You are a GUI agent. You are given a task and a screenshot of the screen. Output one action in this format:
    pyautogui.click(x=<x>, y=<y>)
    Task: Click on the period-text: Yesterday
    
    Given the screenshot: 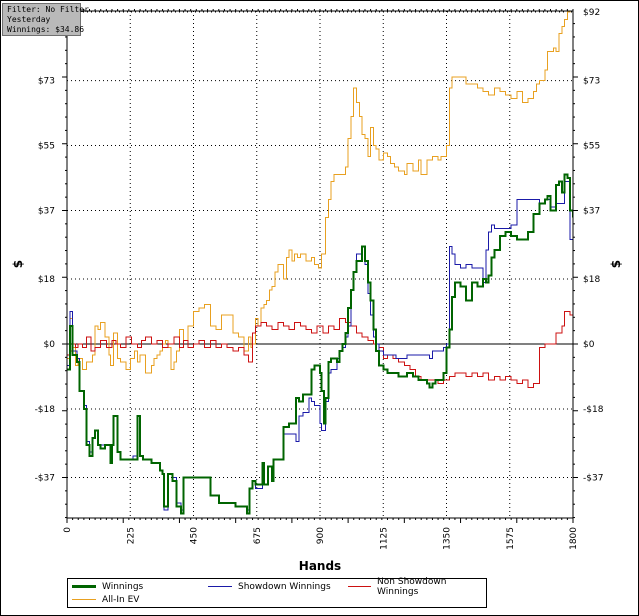 What is the action you would take?
    pyautogui.click(x=29, y=19)
    